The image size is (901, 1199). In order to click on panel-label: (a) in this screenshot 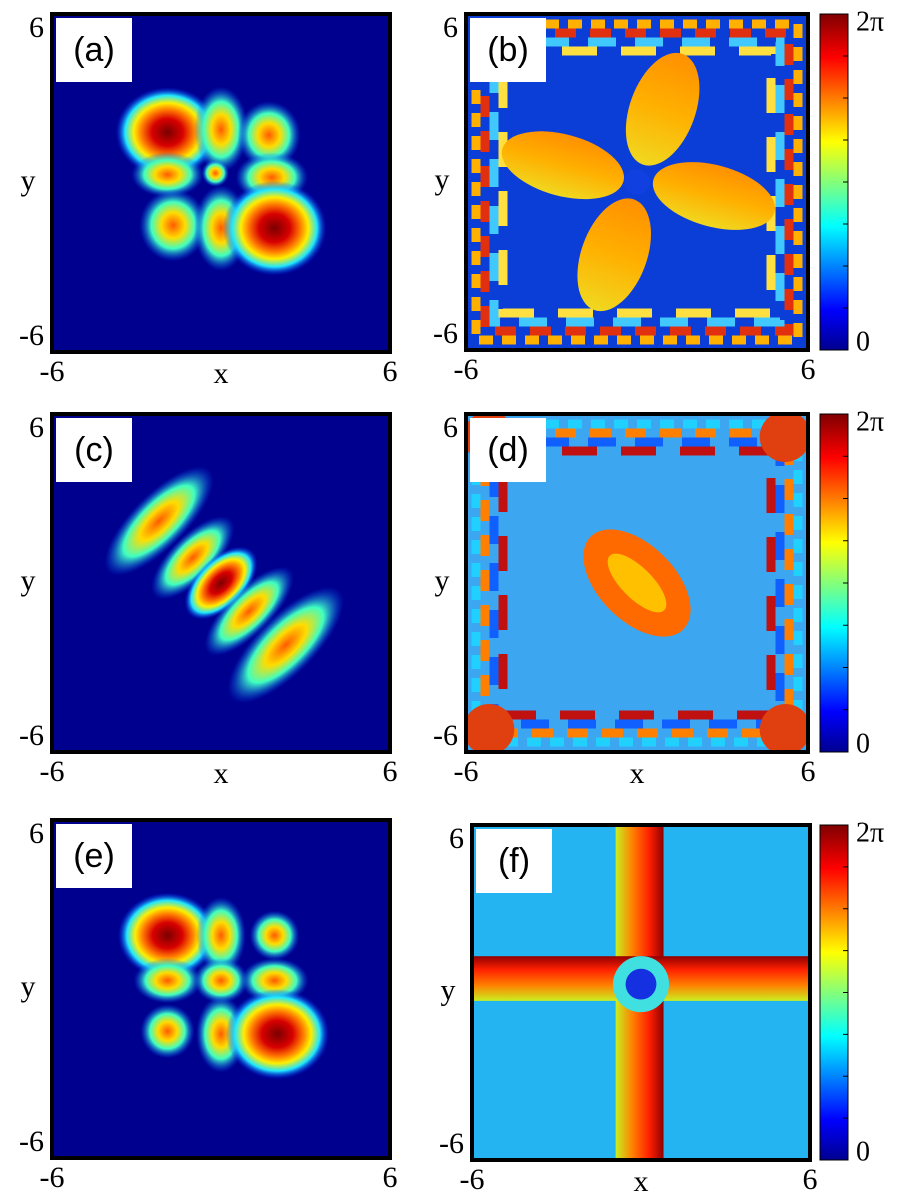, I will do `click(94, 50)`.